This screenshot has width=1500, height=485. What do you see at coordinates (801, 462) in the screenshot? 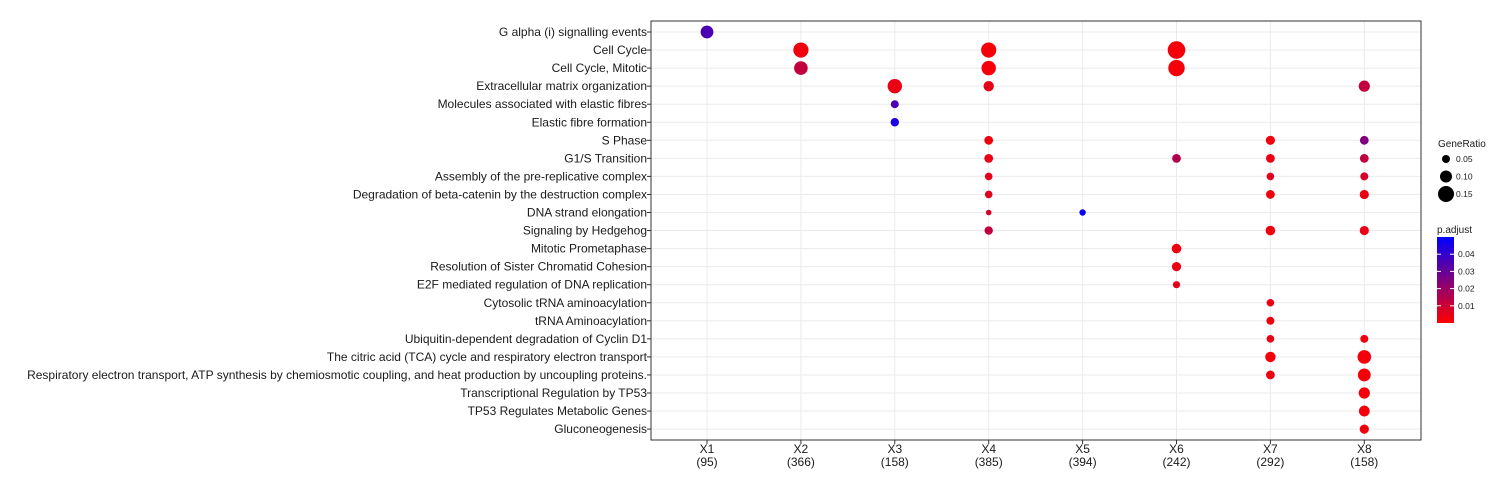
I see `x-tick-count: (366)` at bounding box center [801, 462].